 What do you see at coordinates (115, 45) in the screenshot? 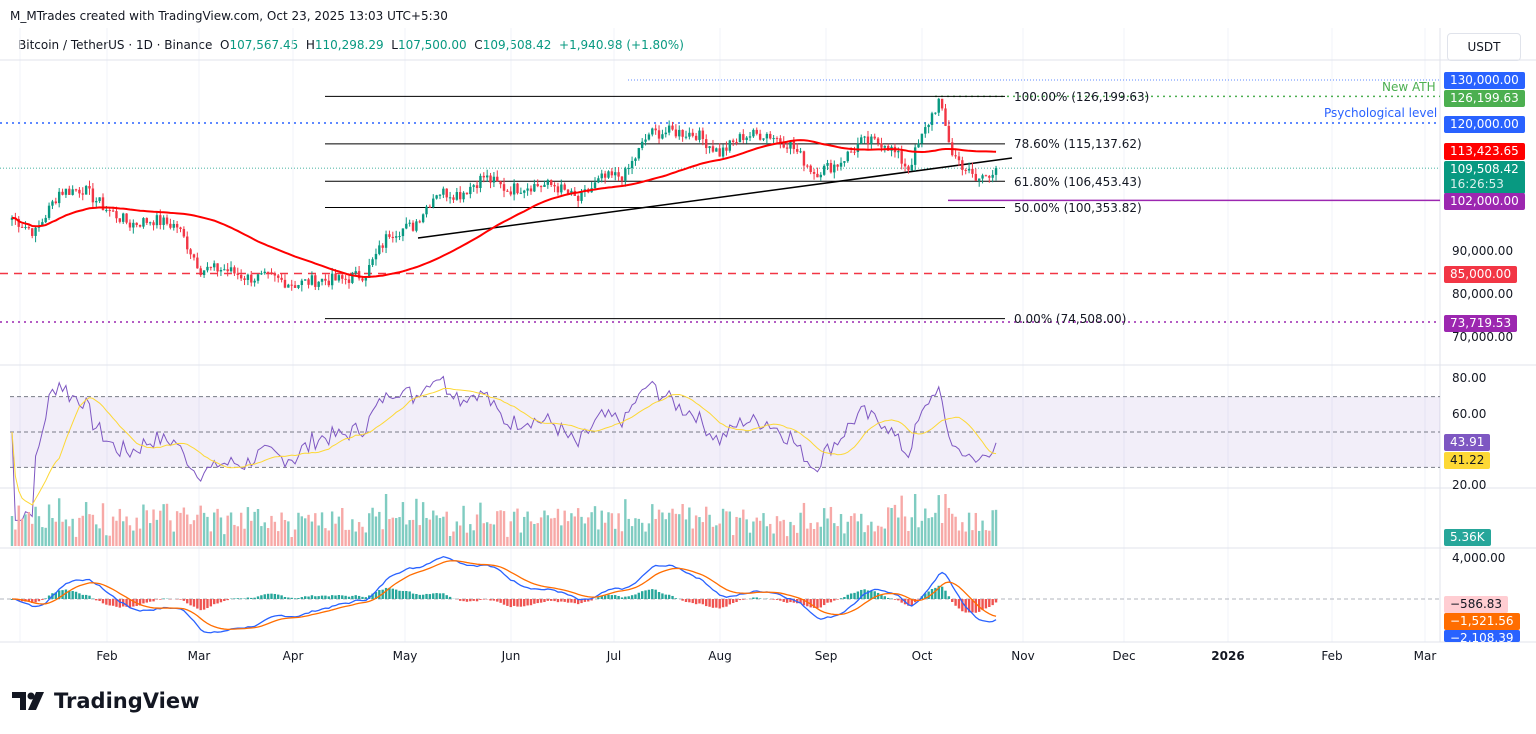
I see `symbol-name: Bitcoin / TetherUS · 1D · Binance` at bounding box center [115, 45].